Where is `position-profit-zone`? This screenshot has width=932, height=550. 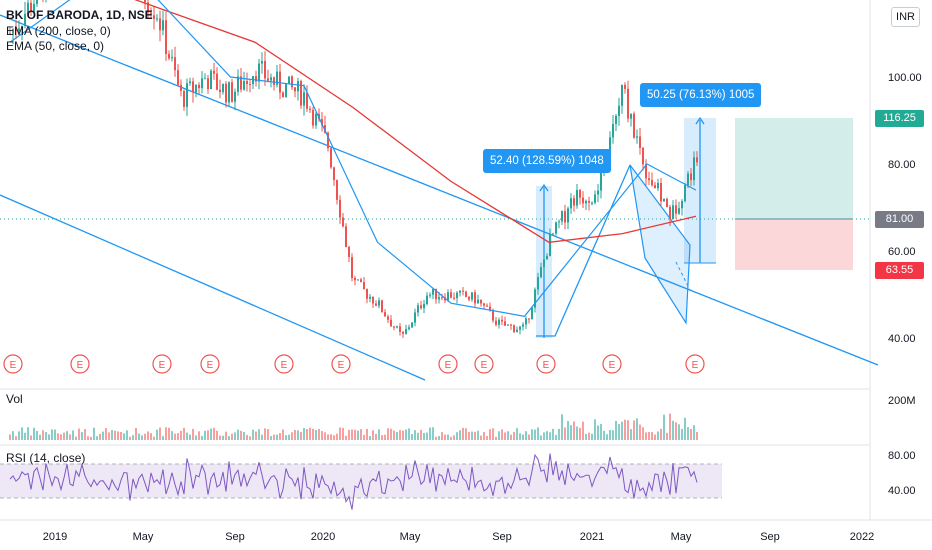 position-profit-zone is located at coordinates (794, 168).